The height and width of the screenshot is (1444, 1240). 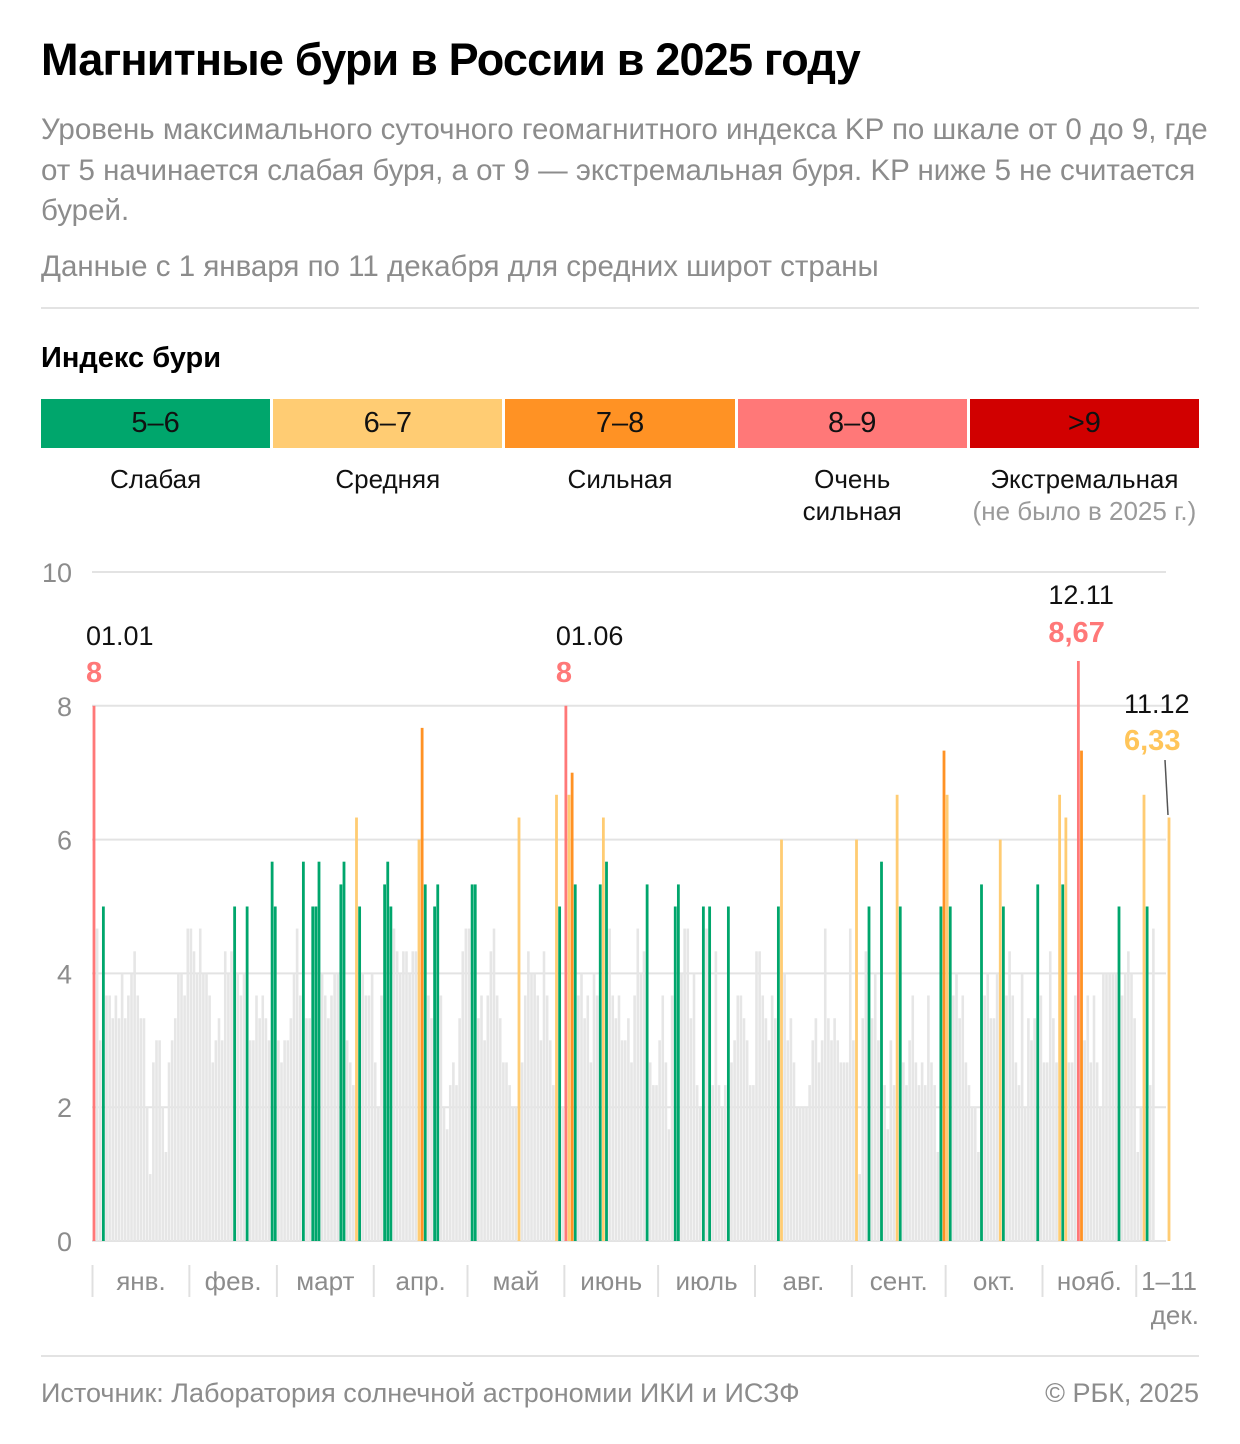 I want to click on month-label: нояб., so click(x=1089, y=1281).